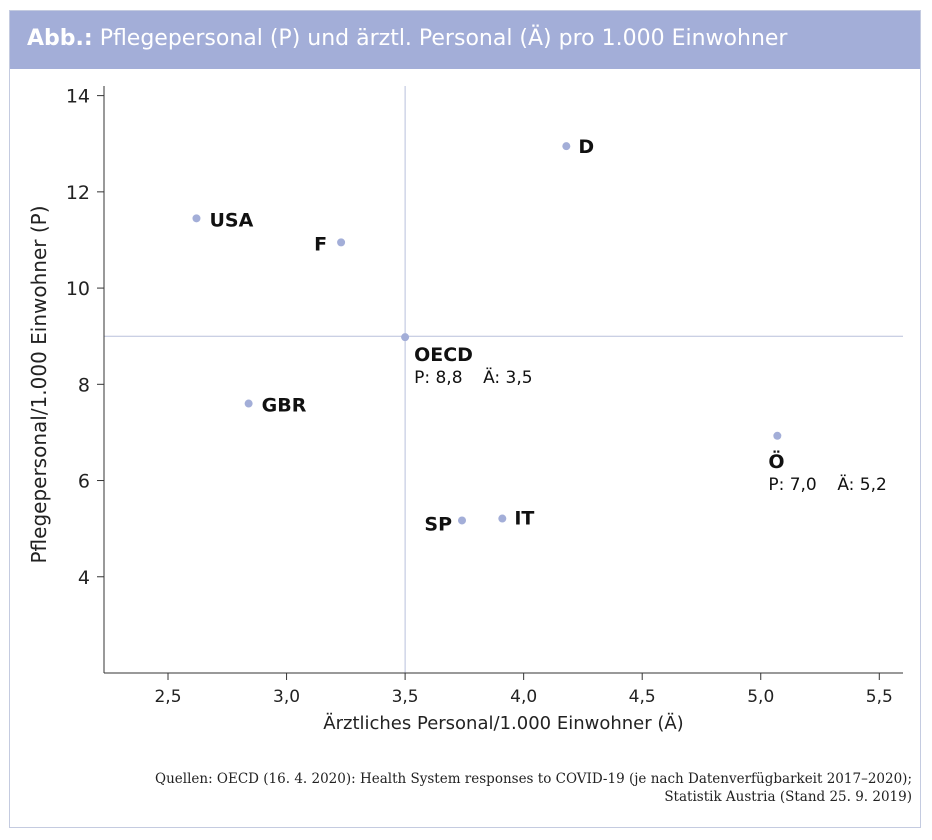 The width and height of the screenshot is (932, 840). I want to click on point-label-oe: Ö, so click(776, 461).